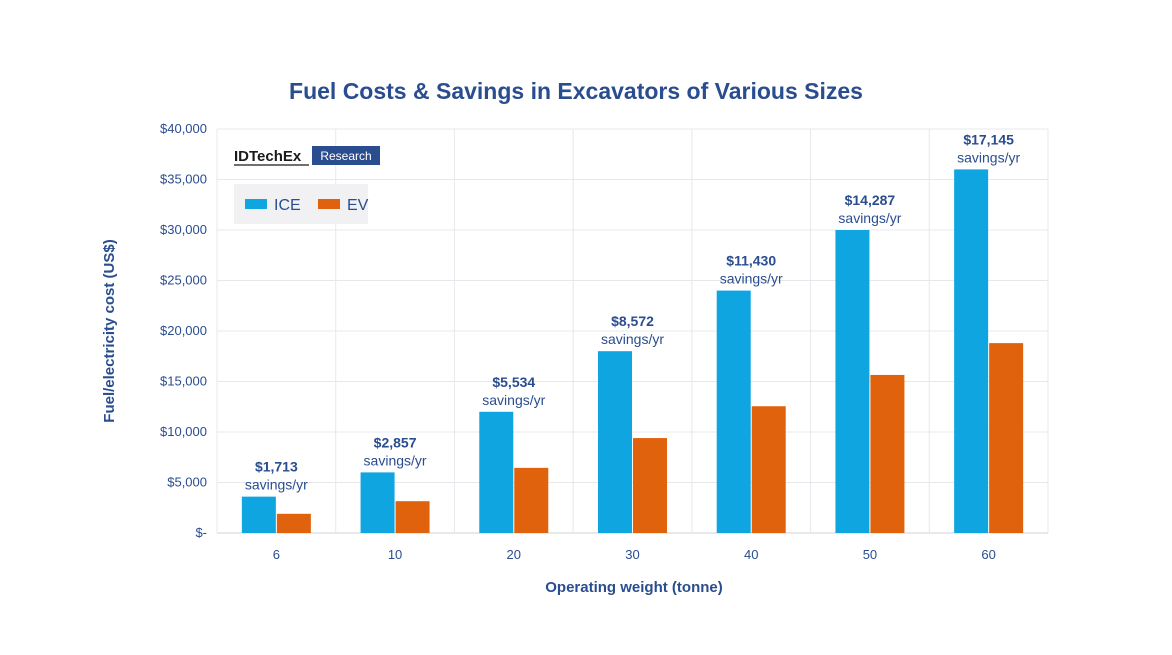 This screenshot has width=1172, height=655. Describe the element at coordinates (109, 330) in the screenshot. I see `y-axis-label: Fuel/electricity cost (US$)` at that location.